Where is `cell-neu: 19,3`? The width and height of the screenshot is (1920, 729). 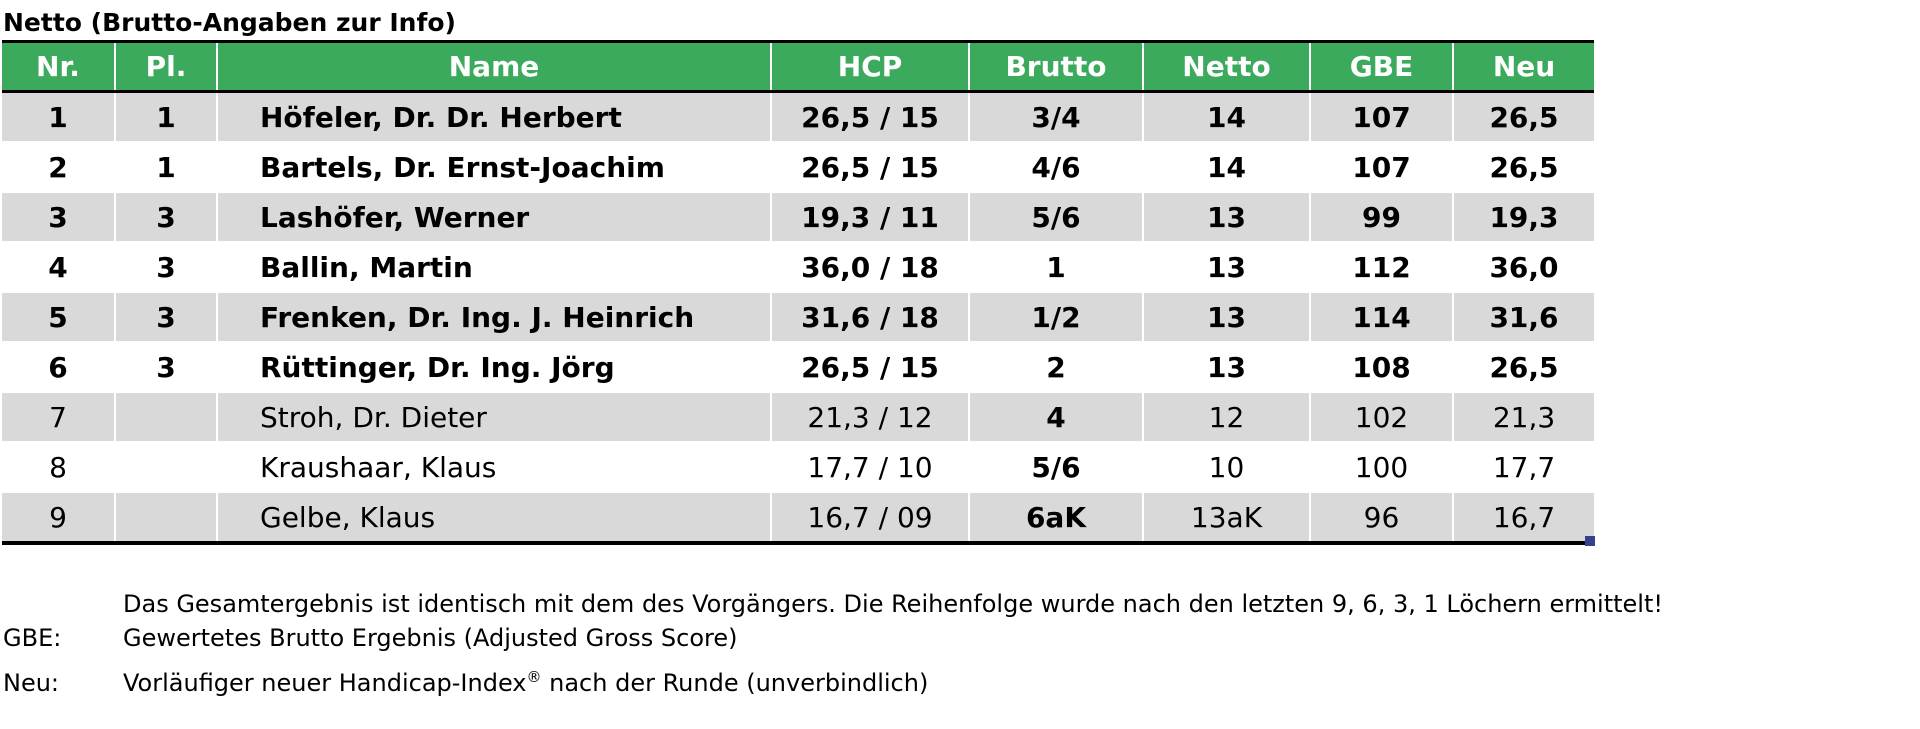 cell-neu: 19,3 is located at coordinates (1523, 217).